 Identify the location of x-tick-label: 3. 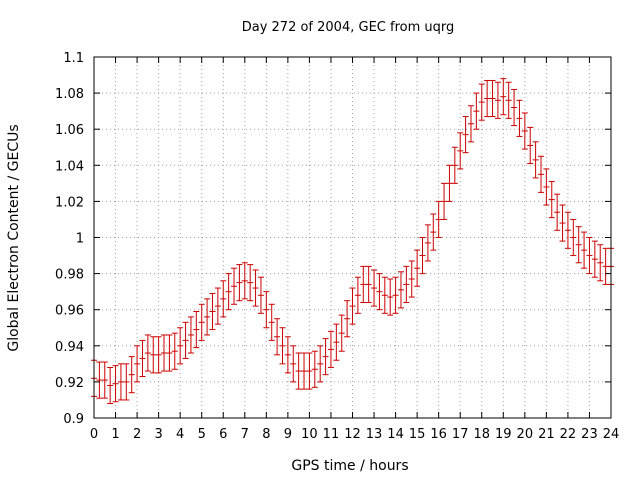
(158, 434).